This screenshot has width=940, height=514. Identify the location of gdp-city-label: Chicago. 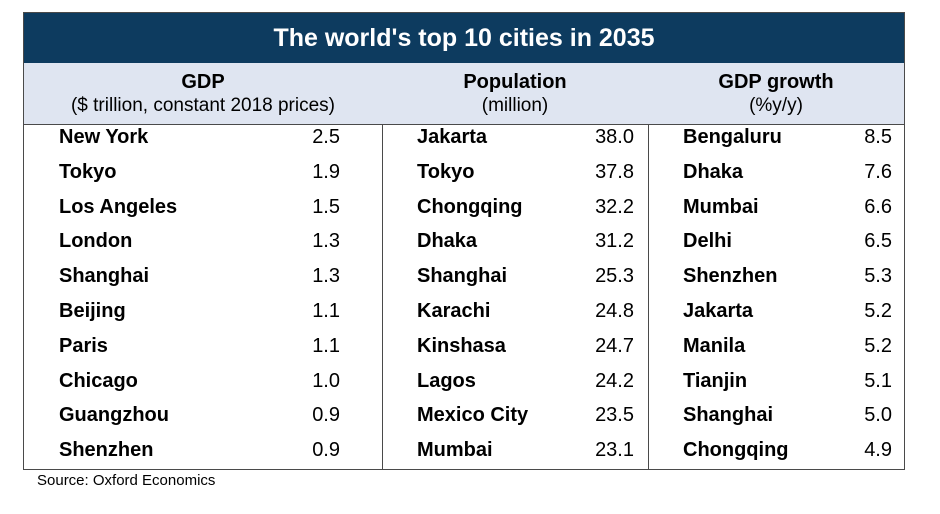
(98, 380).